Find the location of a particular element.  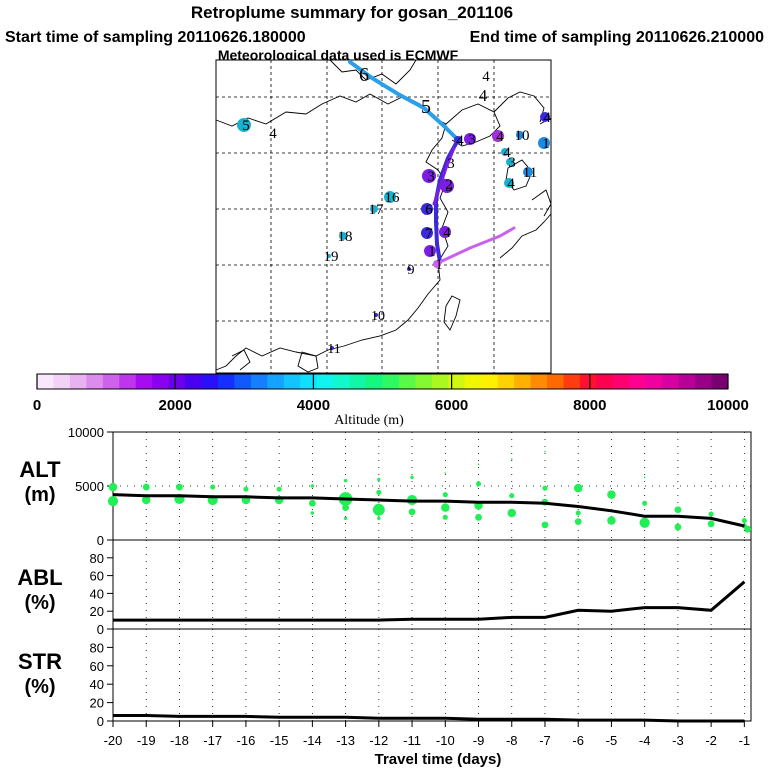

colorbar-label: Altitude (m) is located at coordinates (369, 420).